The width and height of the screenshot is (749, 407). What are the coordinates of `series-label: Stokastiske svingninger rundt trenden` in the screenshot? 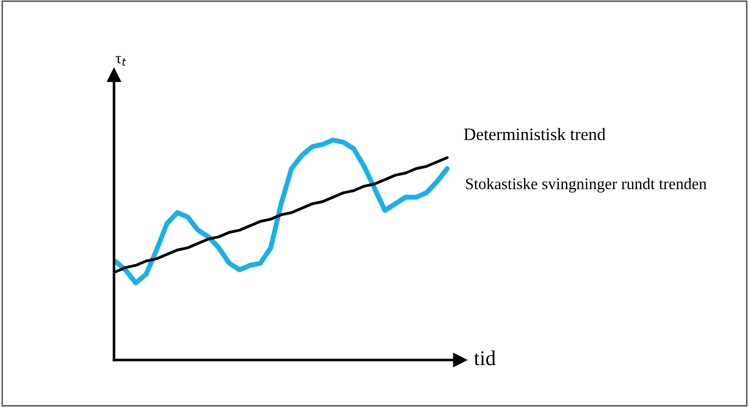 It's located at (586, 185).